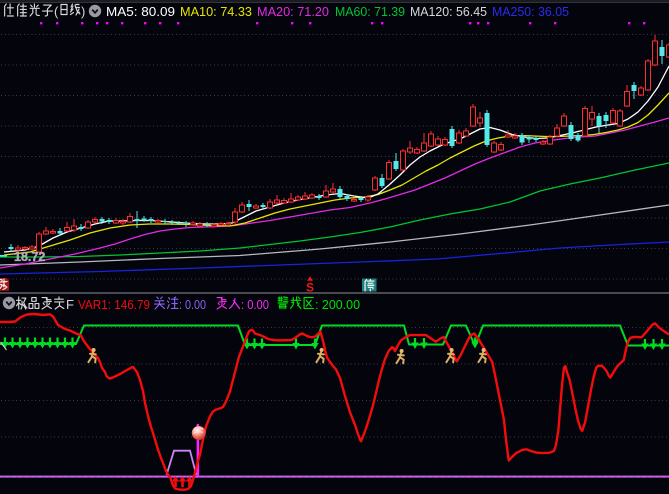 This screenshot has height=494, width=669. I want to click on svg-text: 18.72, so click(29, 257).